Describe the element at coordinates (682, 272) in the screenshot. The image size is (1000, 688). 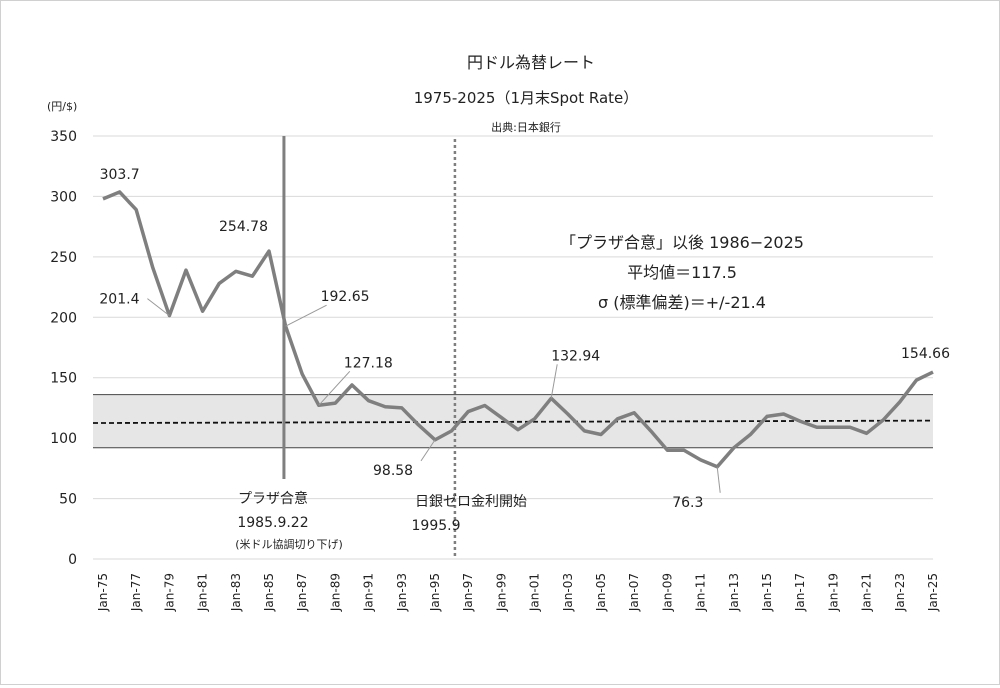
I see `stats-mean: 平均値＝117.5` at that location.